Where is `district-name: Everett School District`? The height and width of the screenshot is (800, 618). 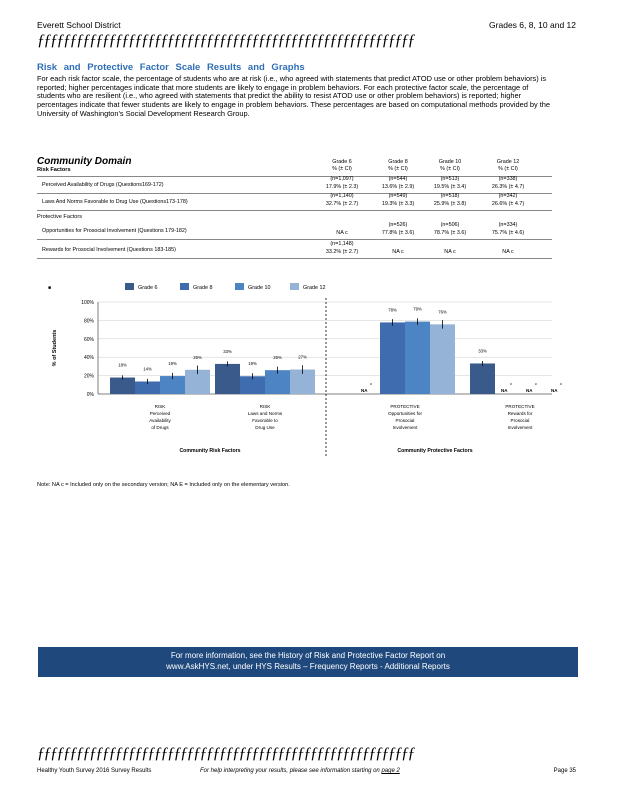 district-name: Everett School District is located at coordinates (79, 25).